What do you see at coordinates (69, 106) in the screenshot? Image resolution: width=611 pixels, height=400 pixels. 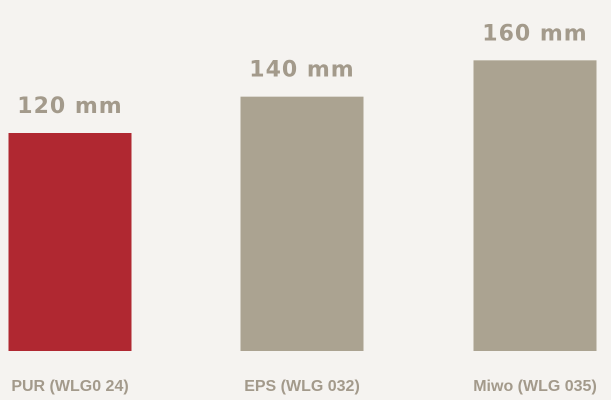 I see `value-label-1: 120 mm` at bounding box center [69, 106].